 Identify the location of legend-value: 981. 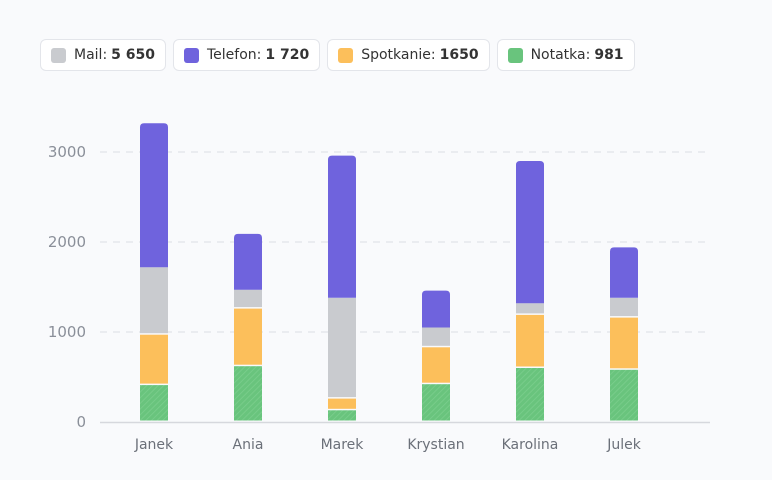
(609, 55).